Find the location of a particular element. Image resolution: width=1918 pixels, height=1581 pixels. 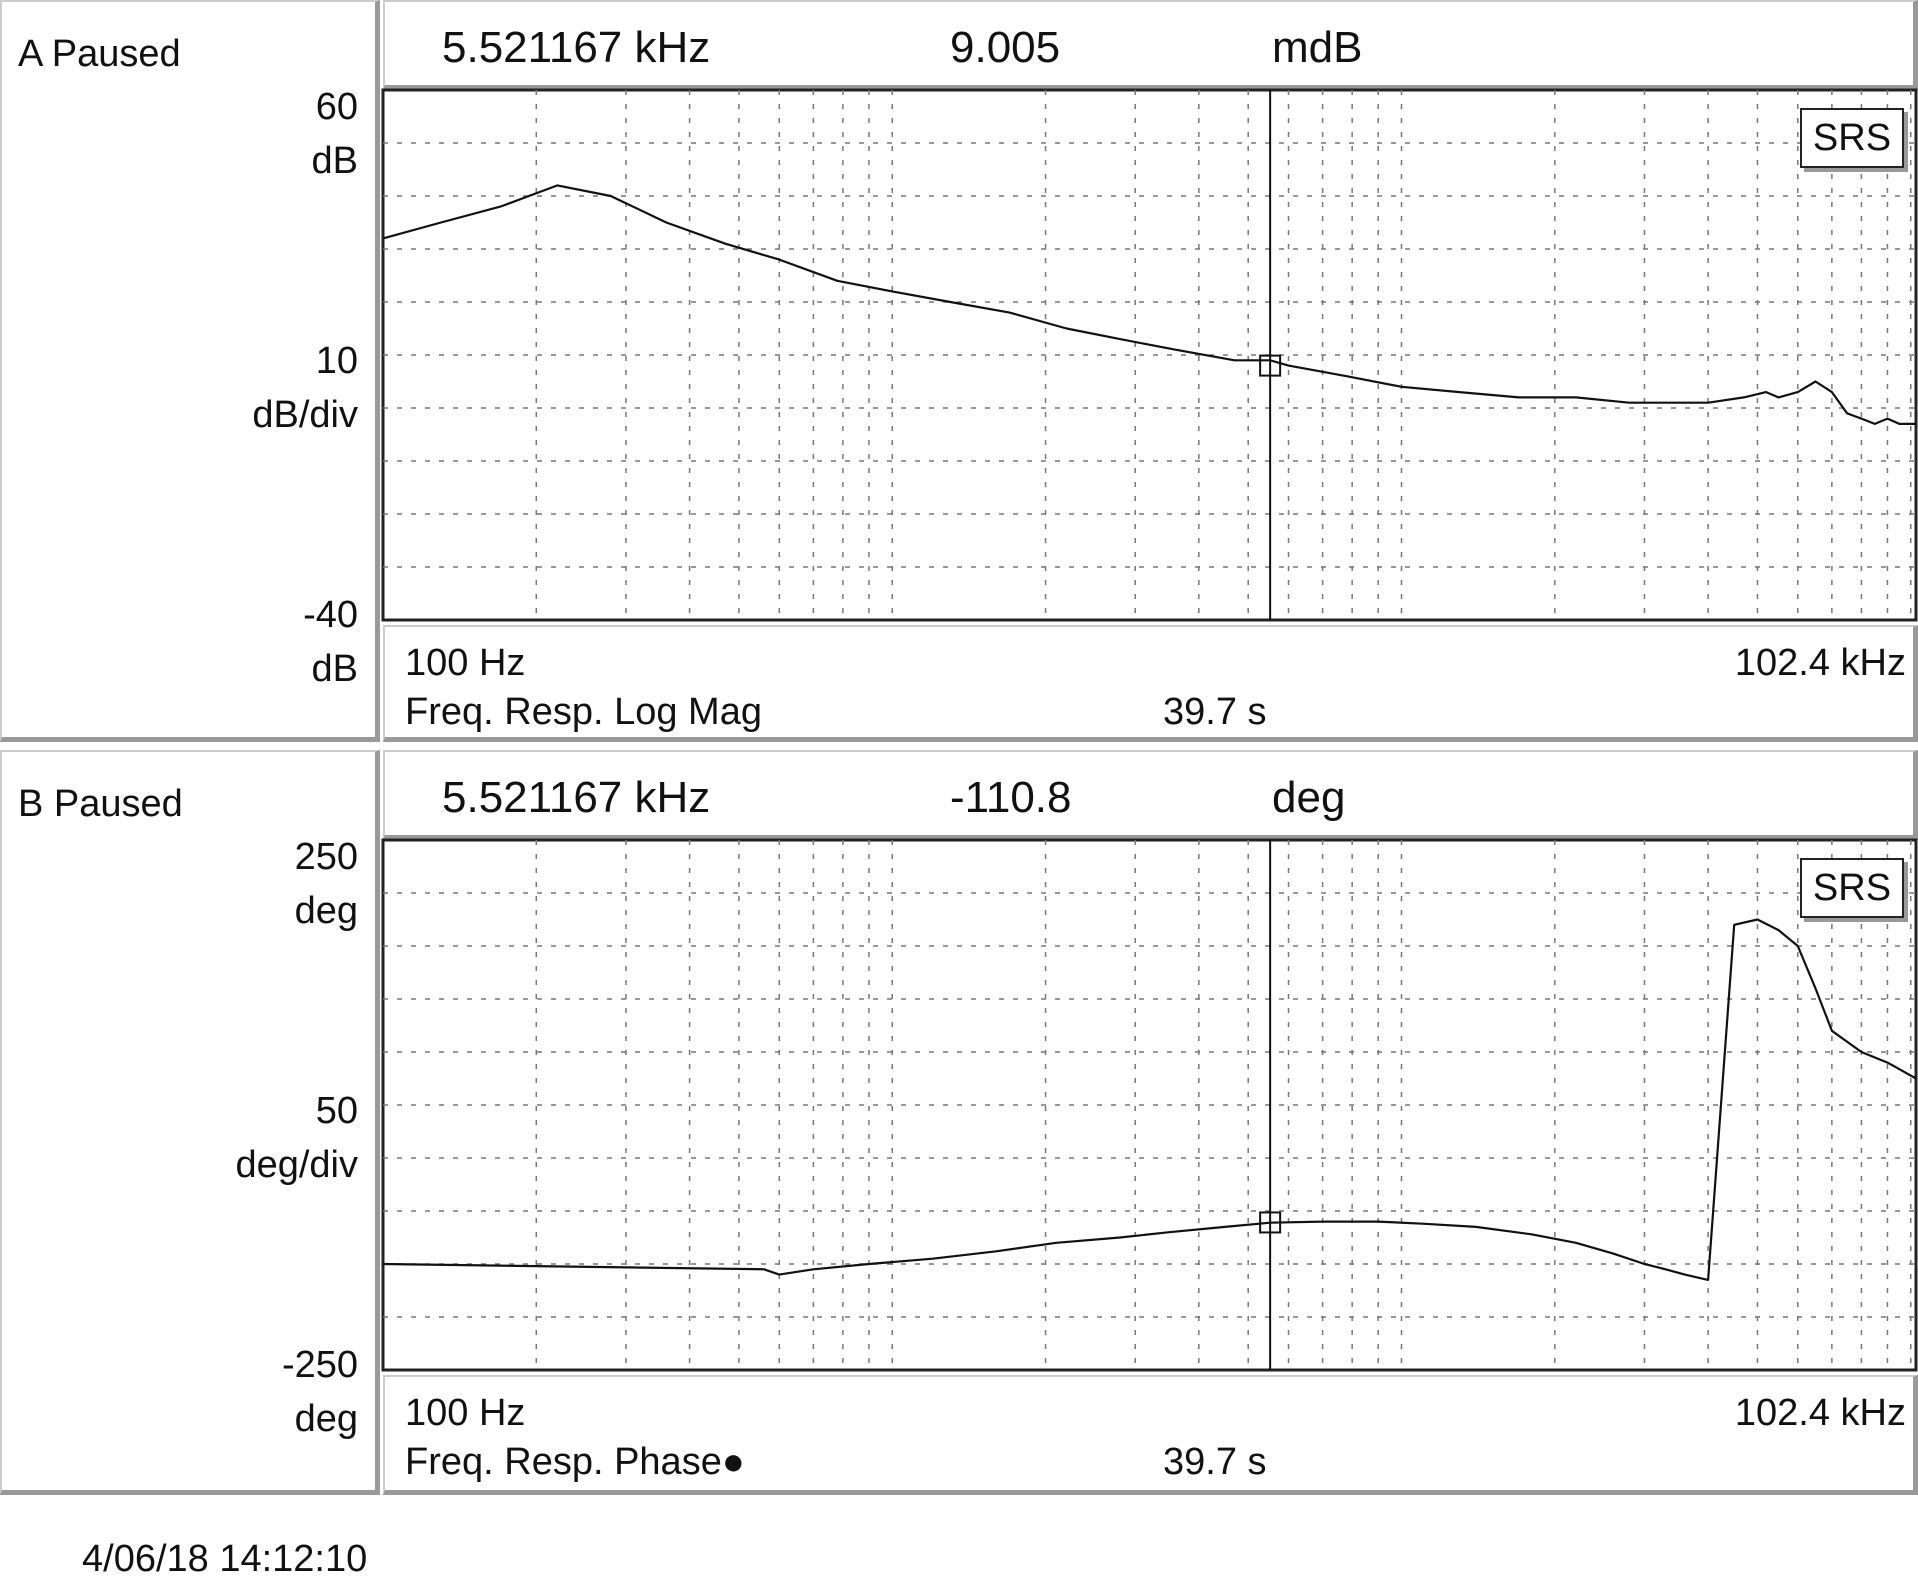

panel-b-y-div-value: 50 is located at coordinates (336, 1111).